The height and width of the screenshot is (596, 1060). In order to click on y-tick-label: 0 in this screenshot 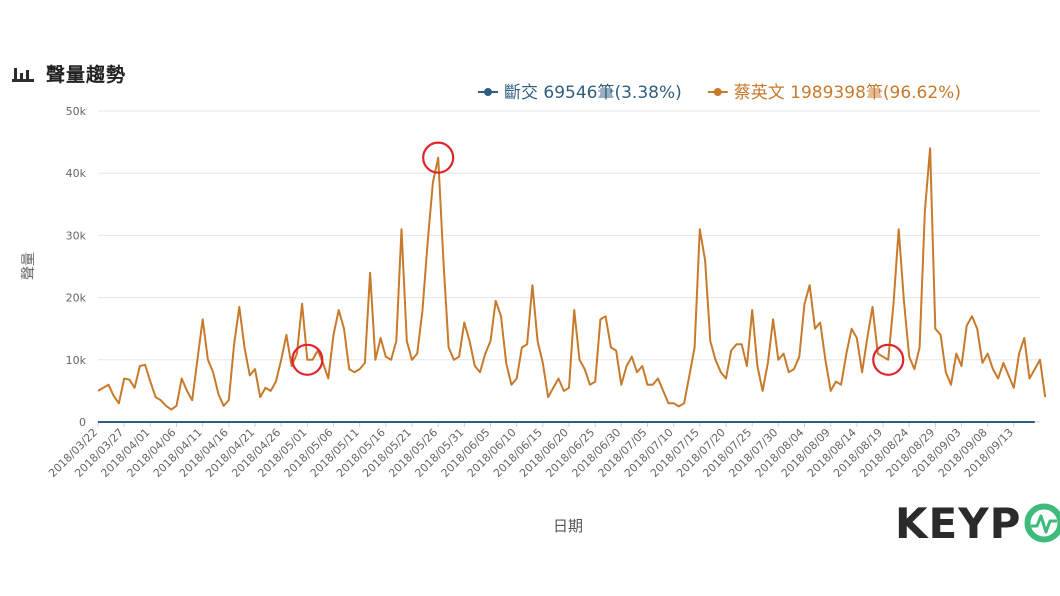, I will do `click(82, 422)`.